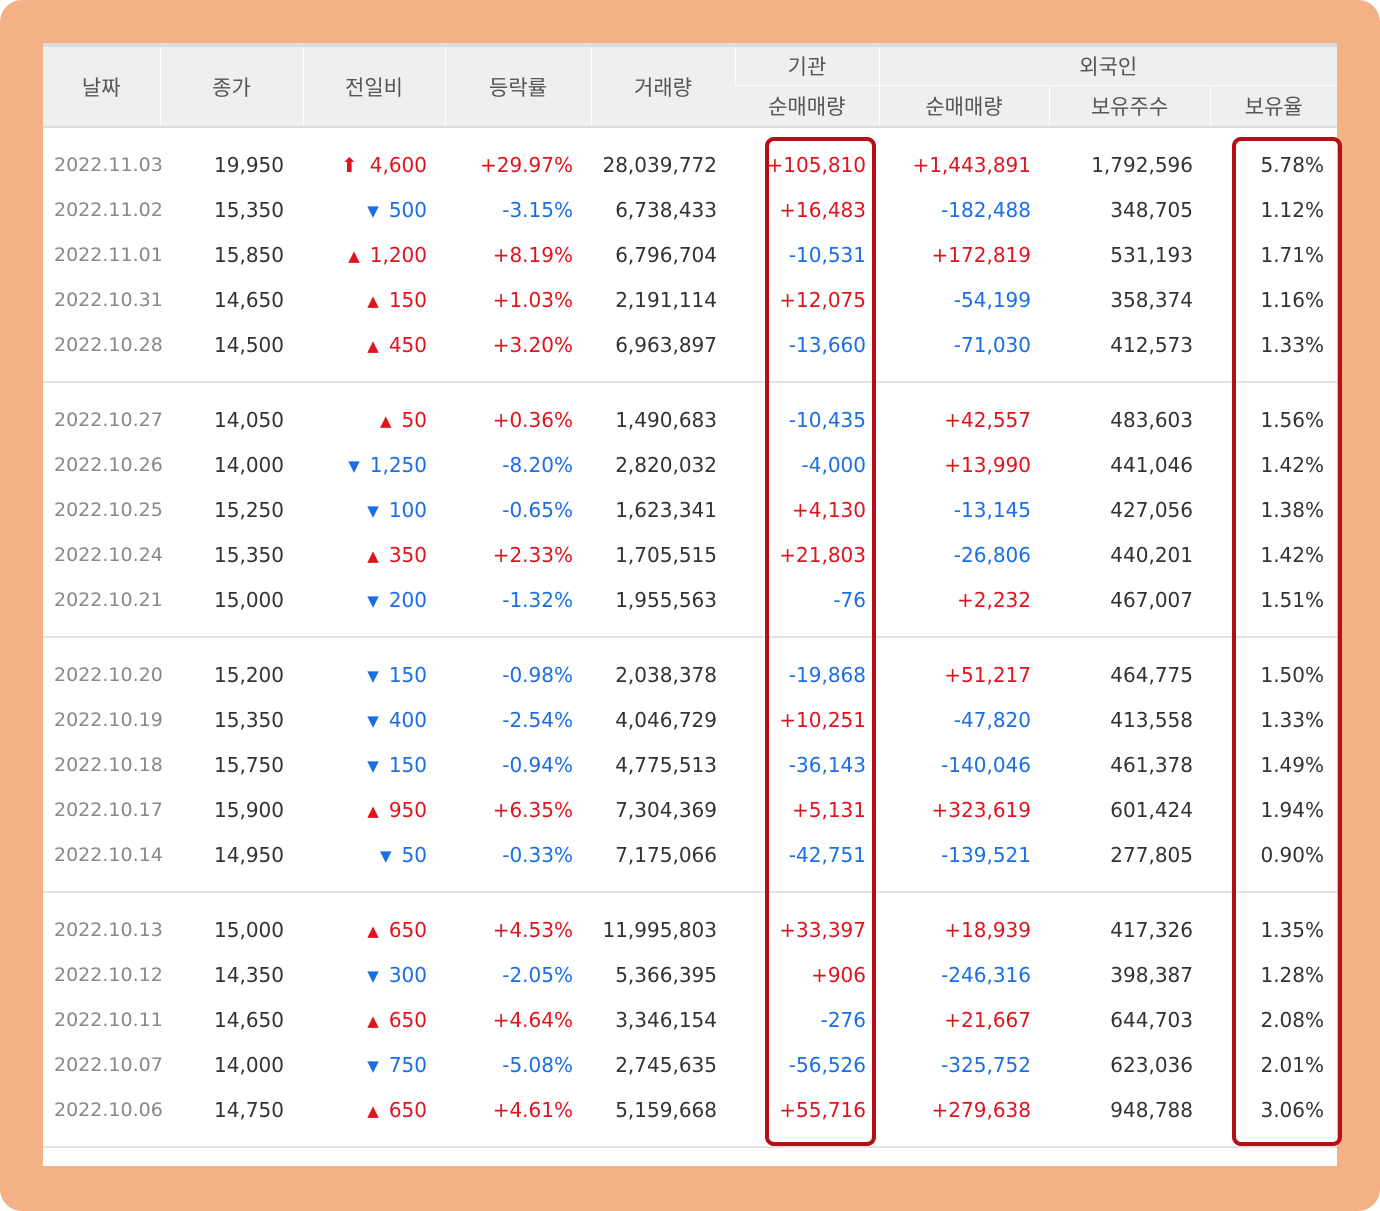  What do you see at coordinates (987, 674) in the screenshot?
I see `foreign-net-cell: +51,217` at bounding box center [987, 674].